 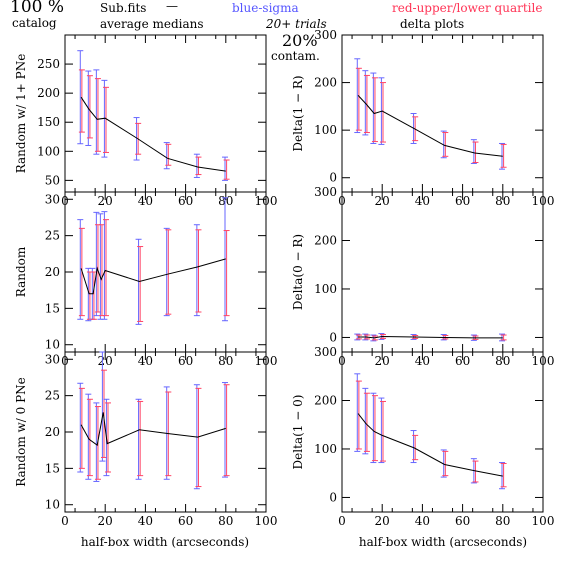 I want to click on left-x-axis-label: half-box width (arcseconds), so click(x=165, y=542).